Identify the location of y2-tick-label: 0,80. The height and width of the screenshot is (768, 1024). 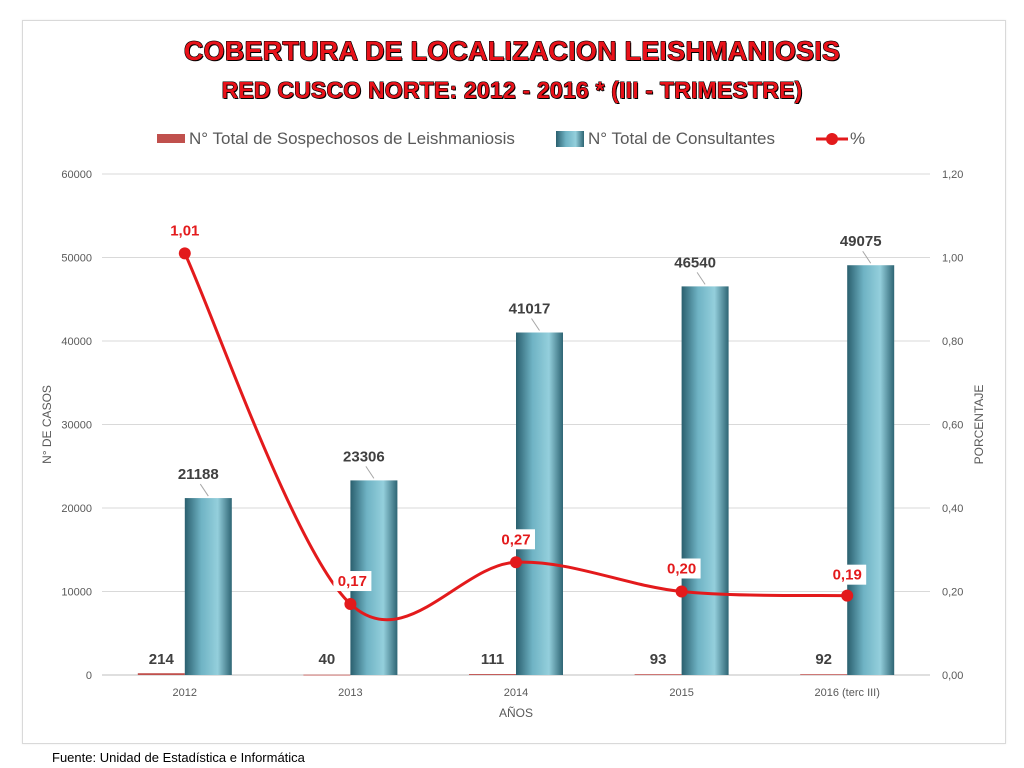
(952, 342).